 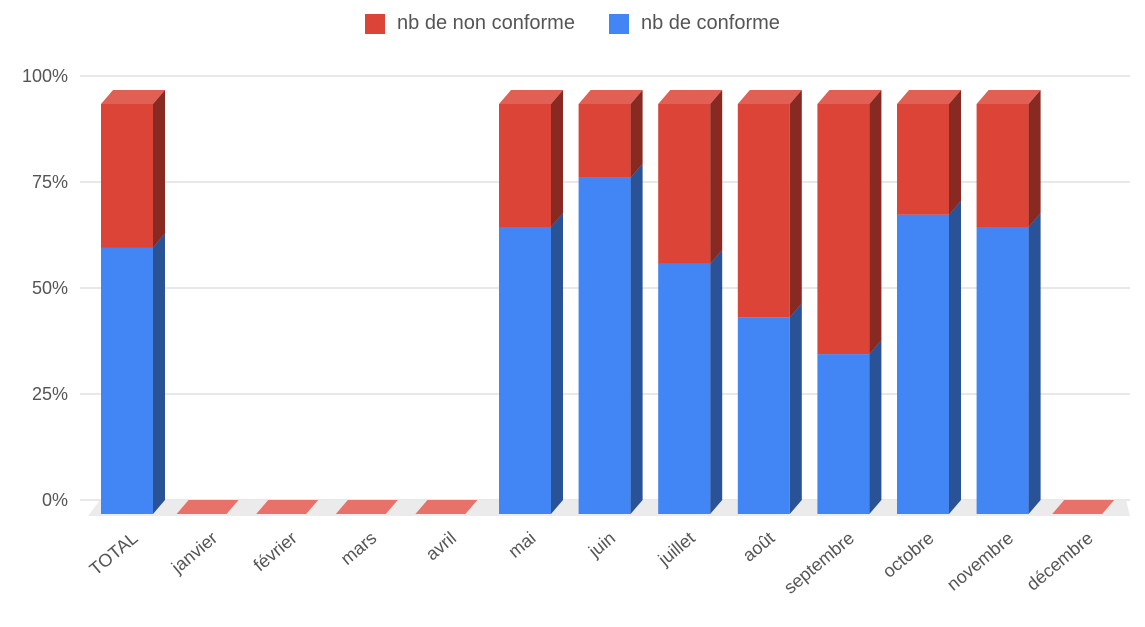 I want to click on x-tick-label: janvier, so click(x=194, y=553).